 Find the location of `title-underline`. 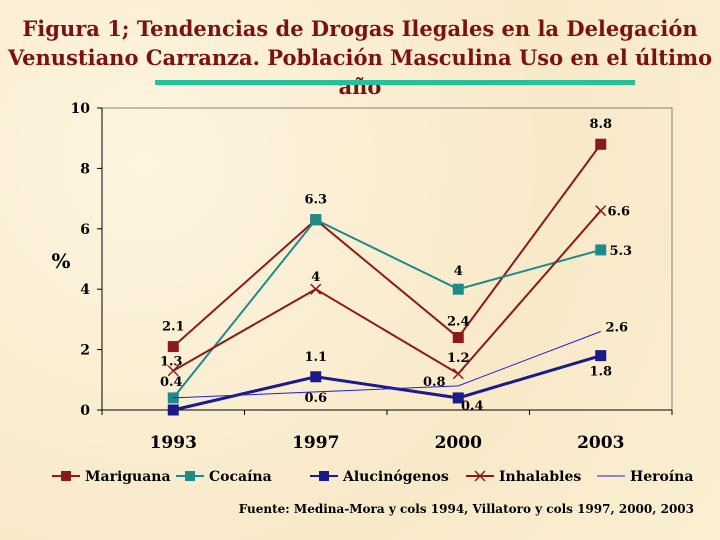

title-underline is located at coordinates (395, 82).